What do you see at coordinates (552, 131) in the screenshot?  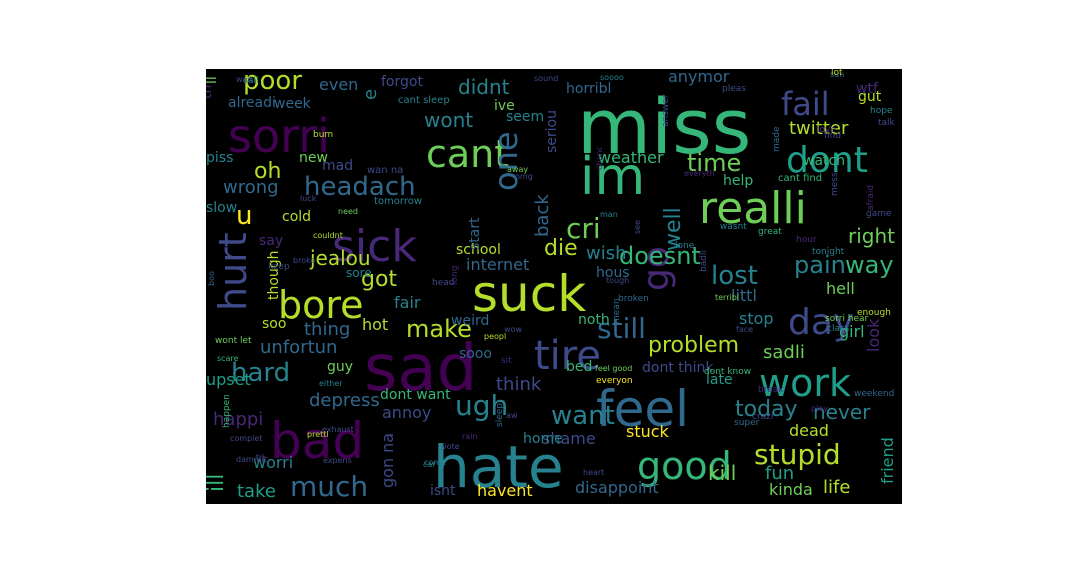 I see `cloud-word: seriou` at bounding box center [552, 131].